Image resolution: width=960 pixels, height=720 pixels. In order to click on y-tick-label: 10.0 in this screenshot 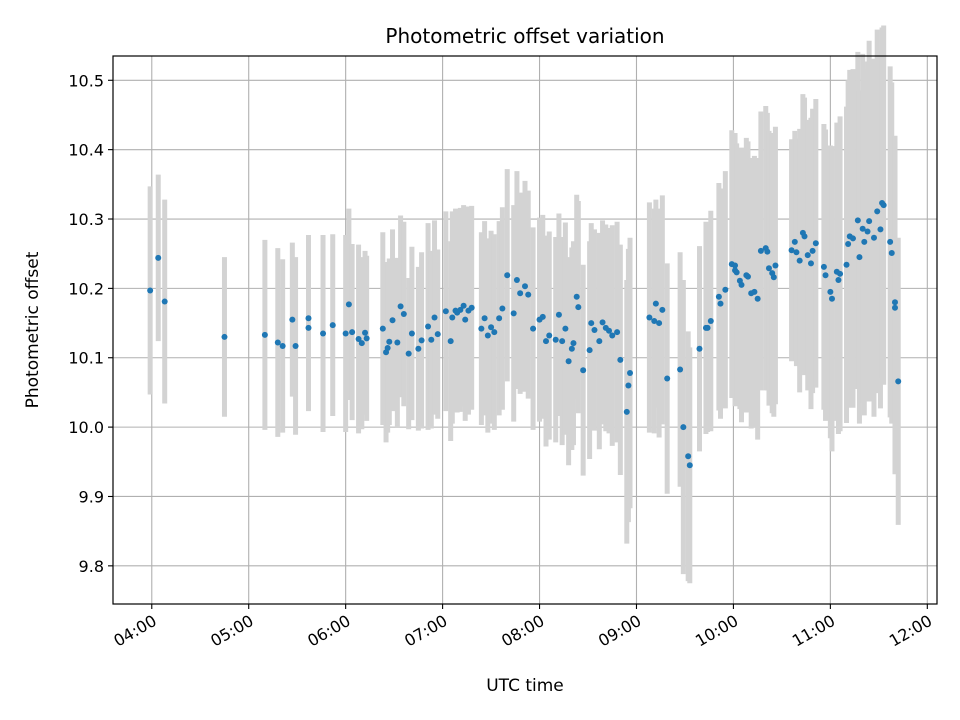, I will do `click(86, 427)`.